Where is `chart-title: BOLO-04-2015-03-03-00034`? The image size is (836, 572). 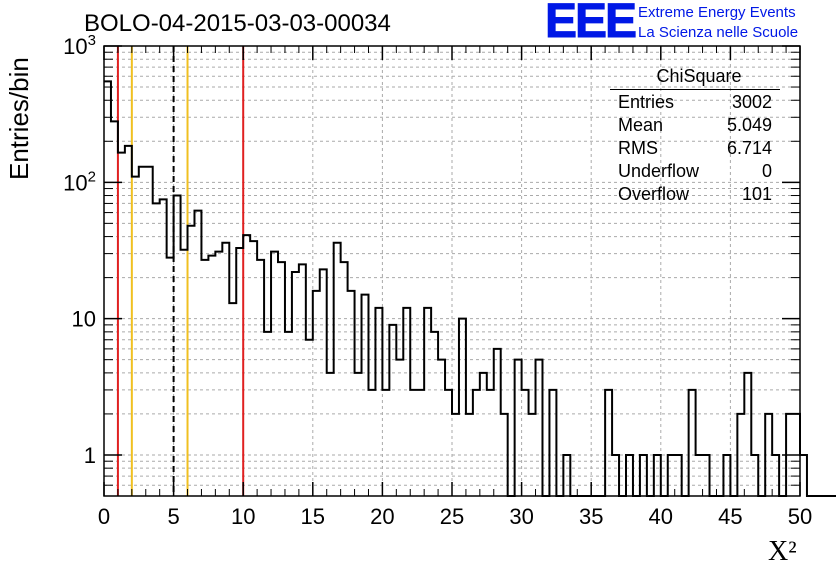
chart-title: BOLO-04-2015-03-03-00034 is located at coordinates (237, 23).